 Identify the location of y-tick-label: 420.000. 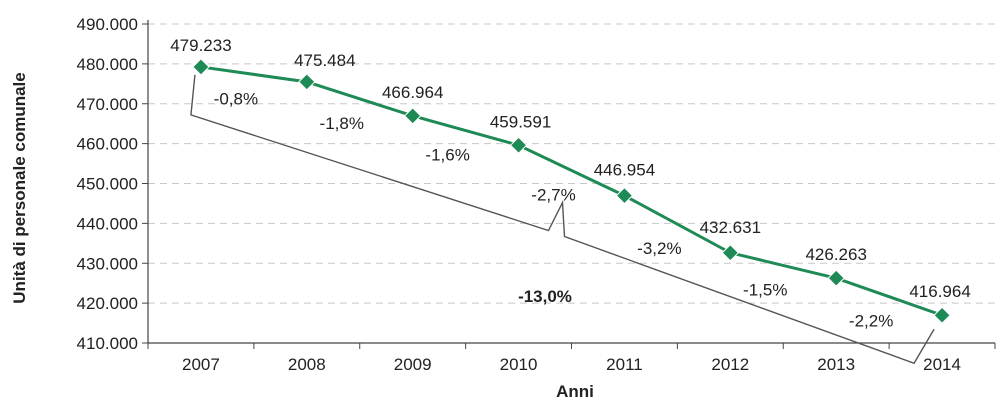
(107, 303).